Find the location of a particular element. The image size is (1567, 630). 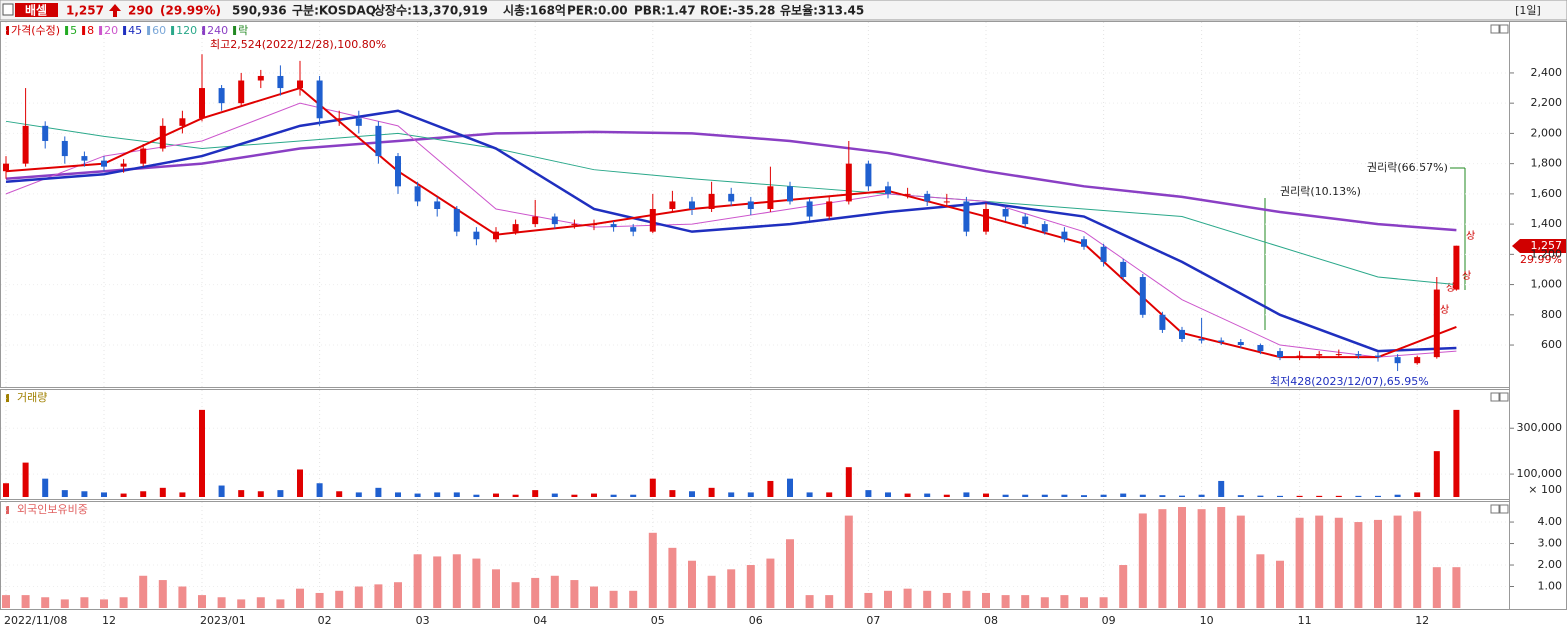

y-tick-label: 1.00 is located at coordinates (1550, 586).